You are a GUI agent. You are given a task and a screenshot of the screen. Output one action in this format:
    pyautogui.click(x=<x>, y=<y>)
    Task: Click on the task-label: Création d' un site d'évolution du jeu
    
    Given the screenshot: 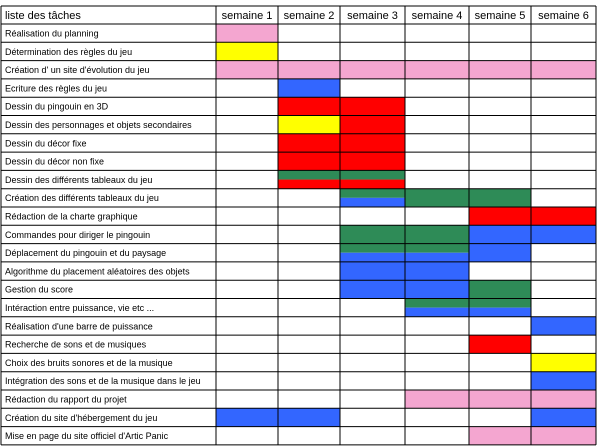 What is the action you would take?
    pyautogui.click(x=77, y=70)
    